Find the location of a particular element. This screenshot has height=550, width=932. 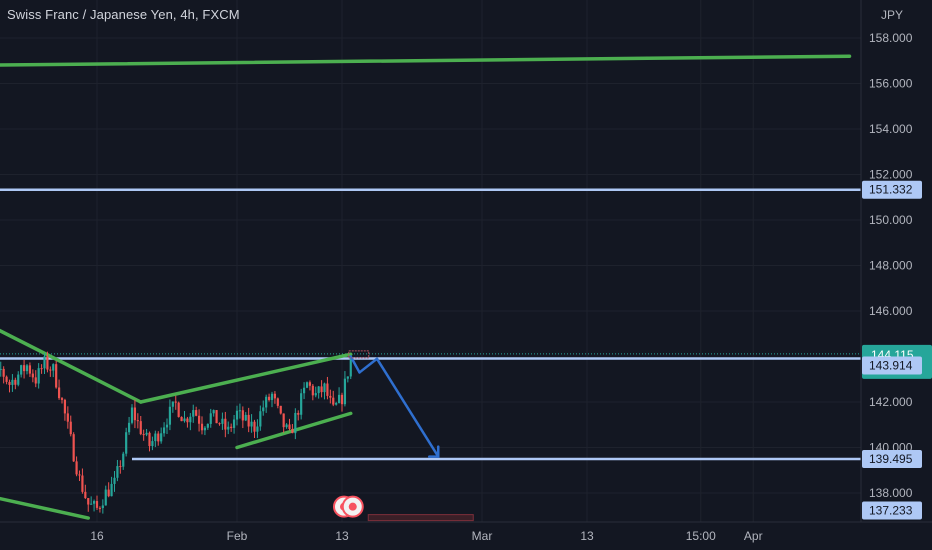

axis-tick-label: 146.000 is located at coordinates (891, 311).